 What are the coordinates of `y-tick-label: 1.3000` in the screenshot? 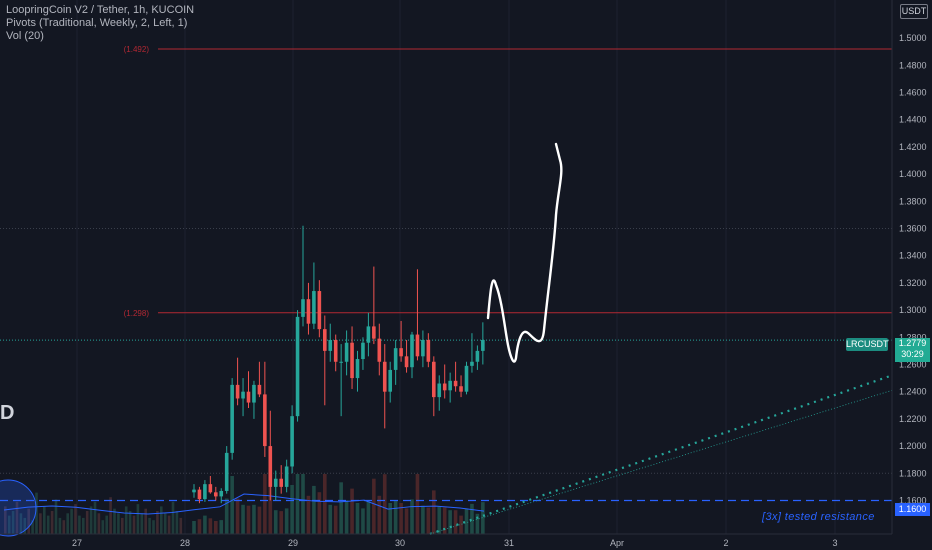 It's located at (913, 310).